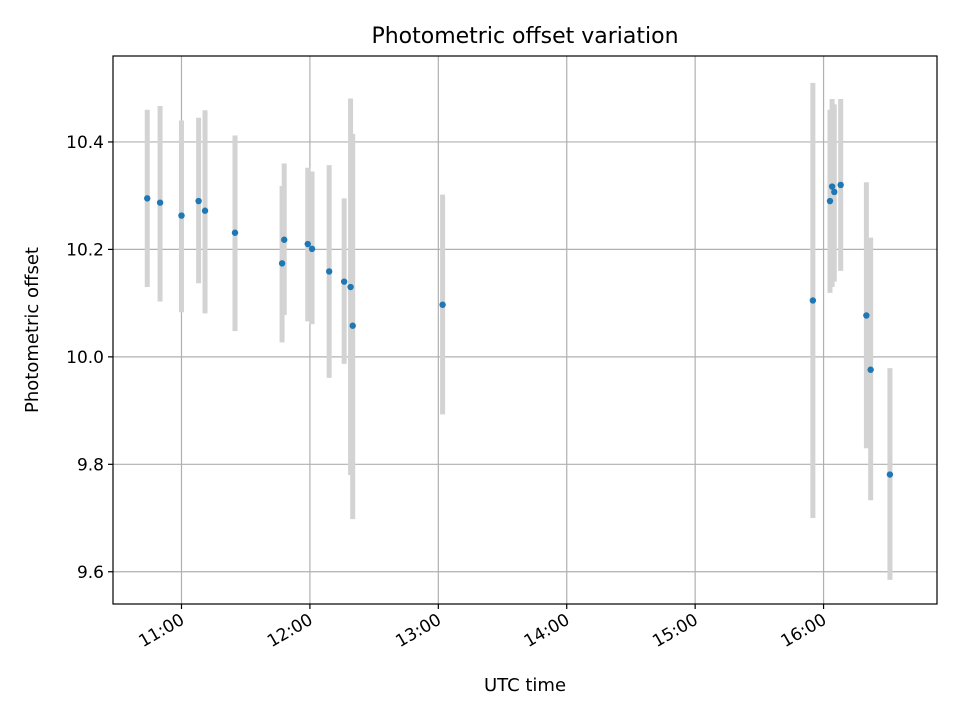  I want to click on y-tick-label: 10.0, so click(85, 358).